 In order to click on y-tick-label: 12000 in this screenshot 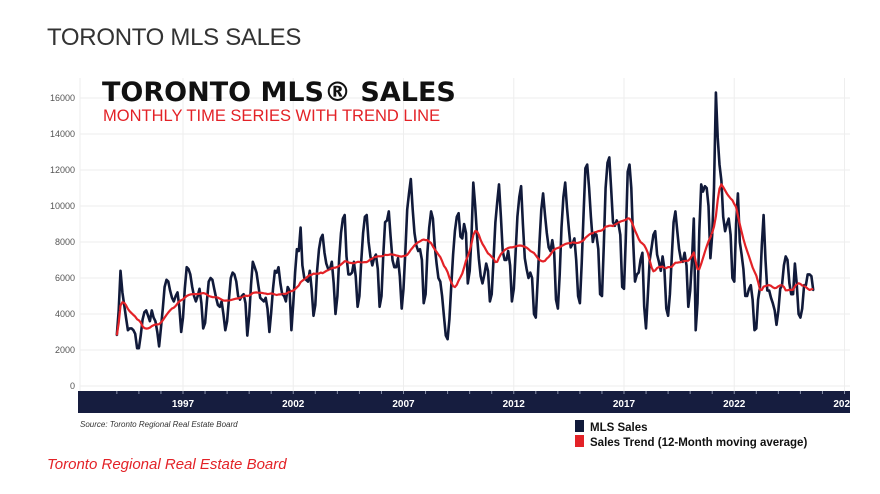, I will do `click(62, 170)`.